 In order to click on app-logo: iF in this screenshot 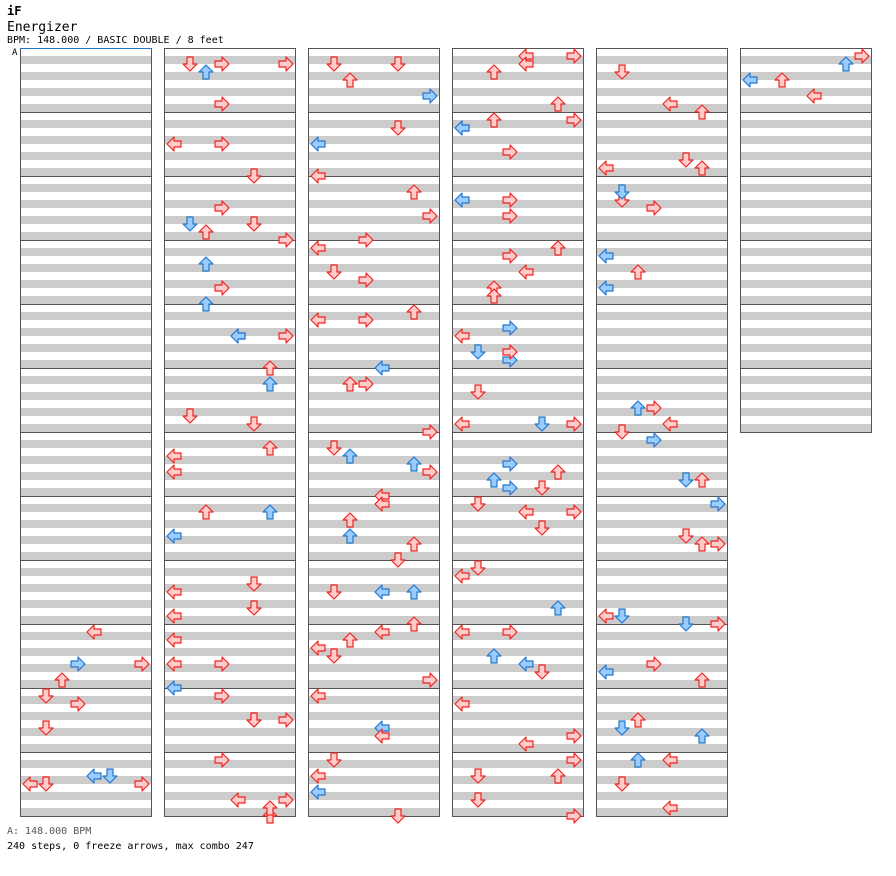, I will do `click(14, 11)`.